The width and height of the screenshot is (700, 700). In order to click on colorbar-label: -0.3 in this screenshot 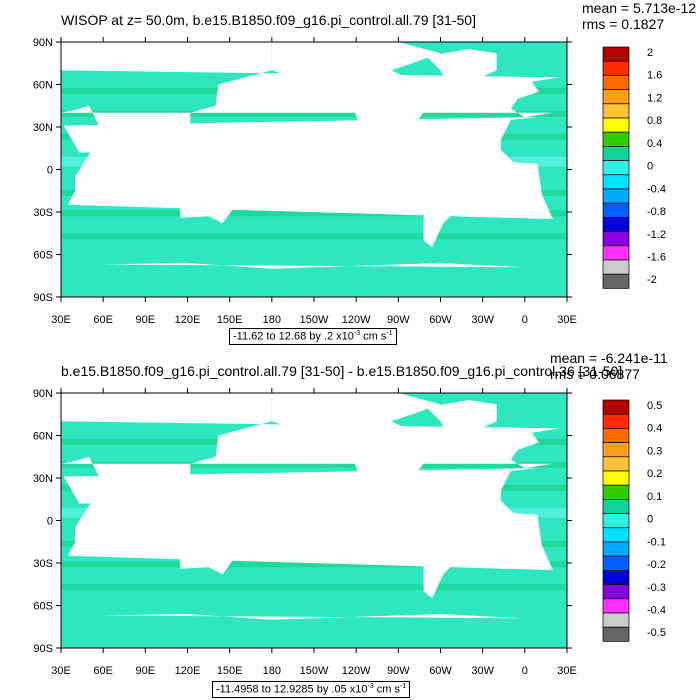, I will do `click(656, 588)`.